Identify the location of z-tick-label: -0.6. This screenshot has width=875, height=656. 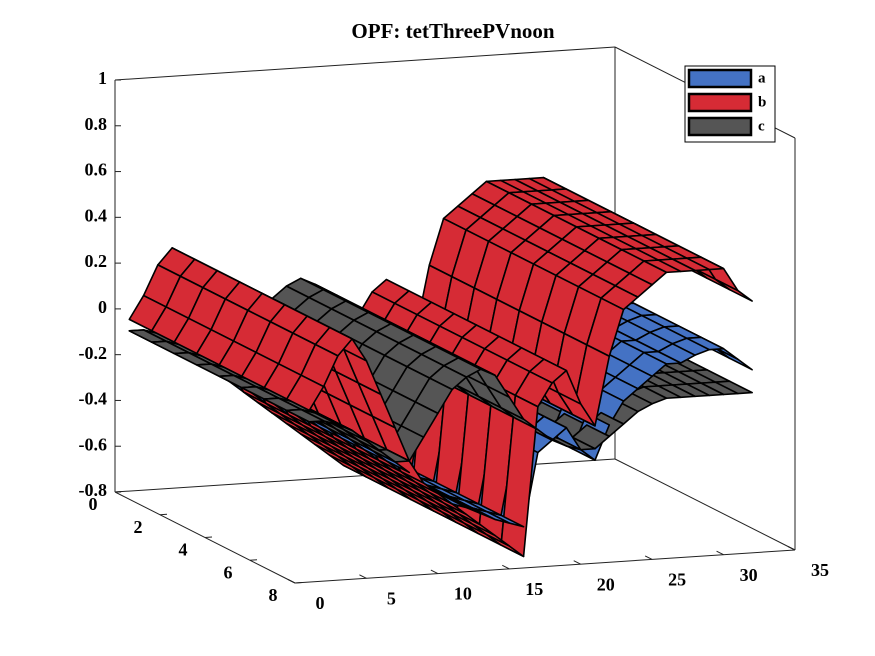
(93, 444).